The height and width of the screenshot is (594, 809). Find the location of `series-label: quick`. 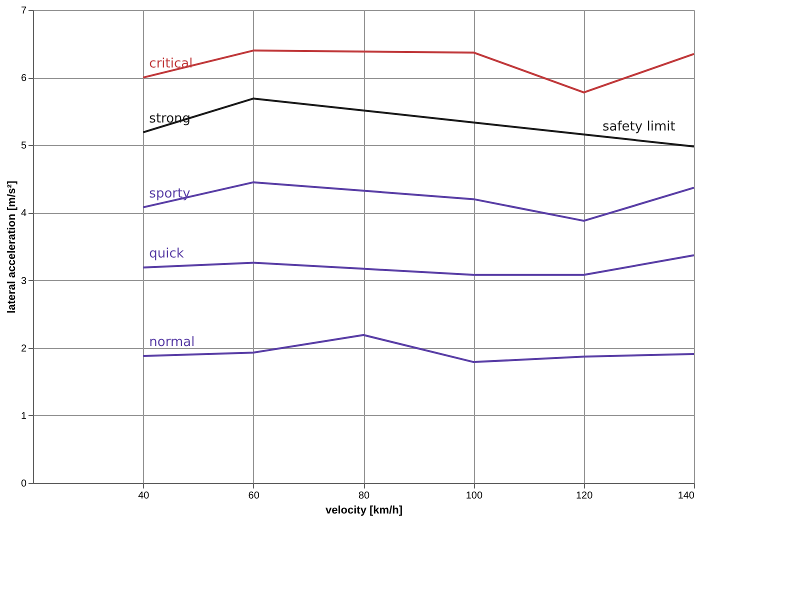

series-label: quick is located at coordinates (166, 254).